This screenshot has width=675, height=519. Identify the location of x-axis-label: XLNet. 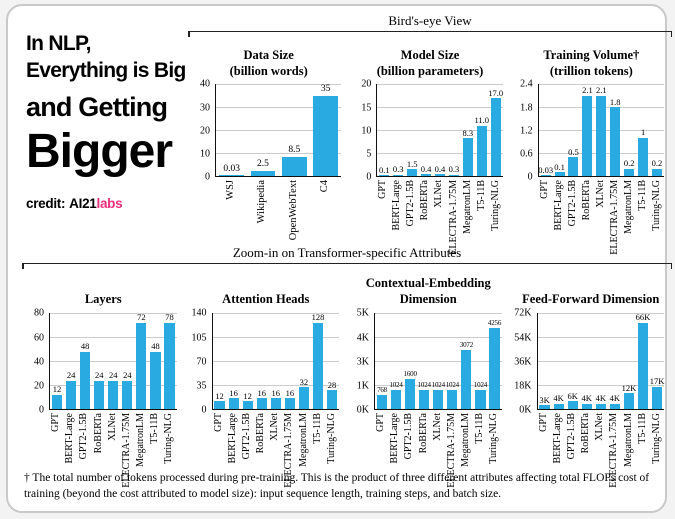
(600, 194).